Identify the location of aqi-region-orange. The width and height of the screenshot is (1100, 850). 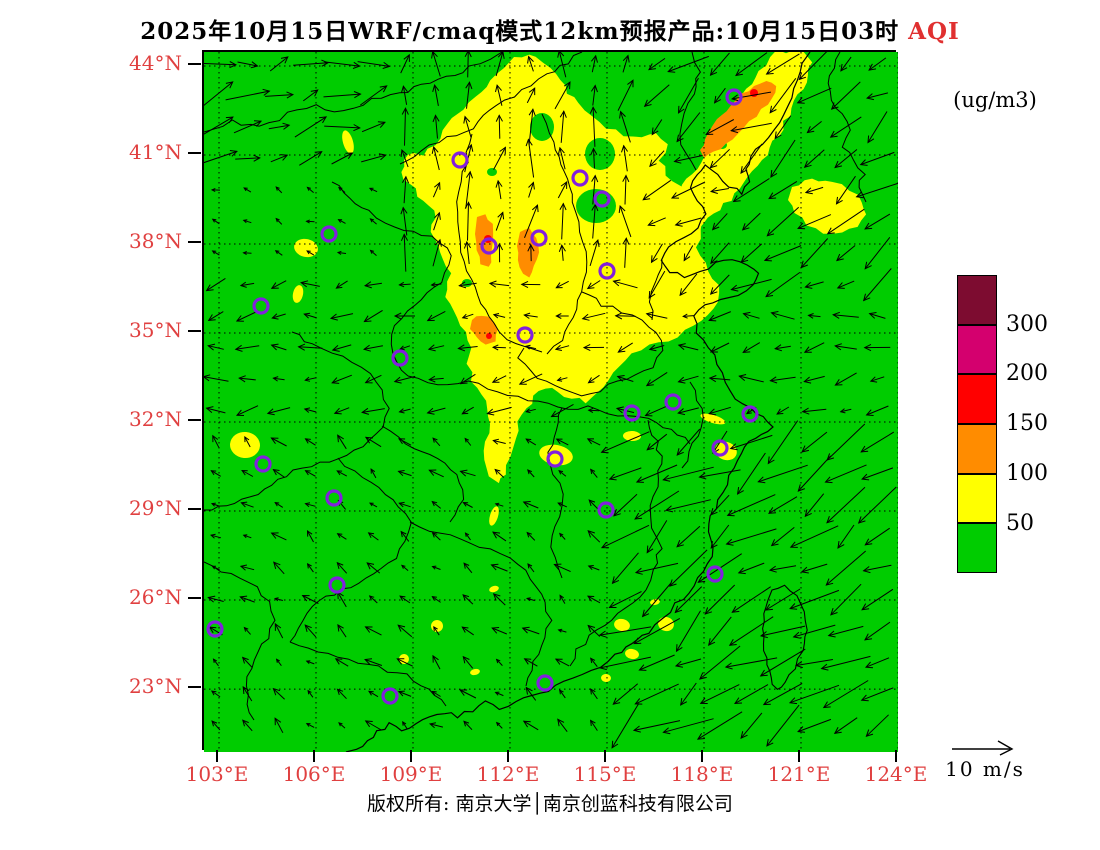
(738, 119).